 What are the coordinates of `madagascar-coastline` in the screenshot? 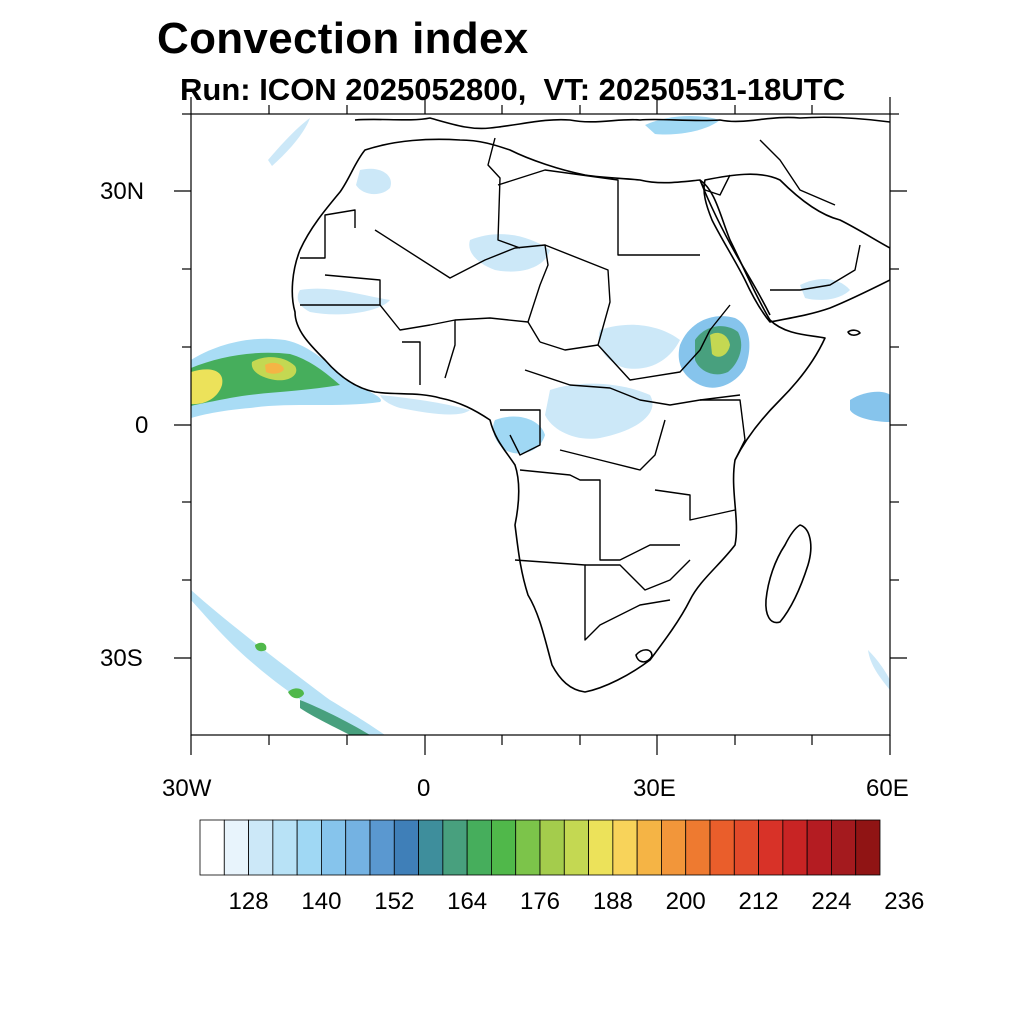 It's located at (788, 574).